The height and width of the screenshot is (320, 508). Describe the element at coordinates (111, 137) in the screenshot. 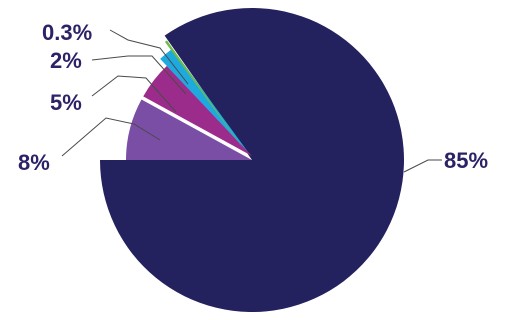

I see `leader-line-8pct` at that location.